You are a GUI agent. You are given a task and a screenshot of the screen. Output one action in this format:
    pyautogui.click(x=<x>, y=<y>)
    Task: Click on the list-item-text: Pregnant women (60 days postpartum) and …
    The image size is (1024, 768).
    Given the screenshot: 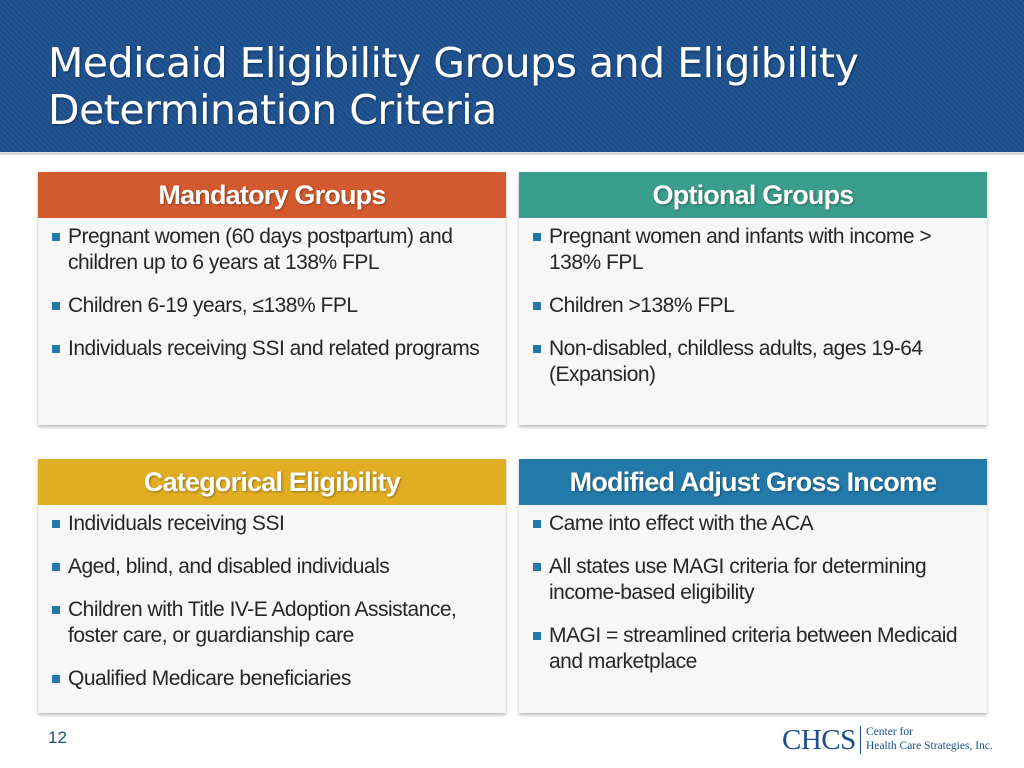 What is the action you would take?
    pyautogui.click(x=260, y=249)
    